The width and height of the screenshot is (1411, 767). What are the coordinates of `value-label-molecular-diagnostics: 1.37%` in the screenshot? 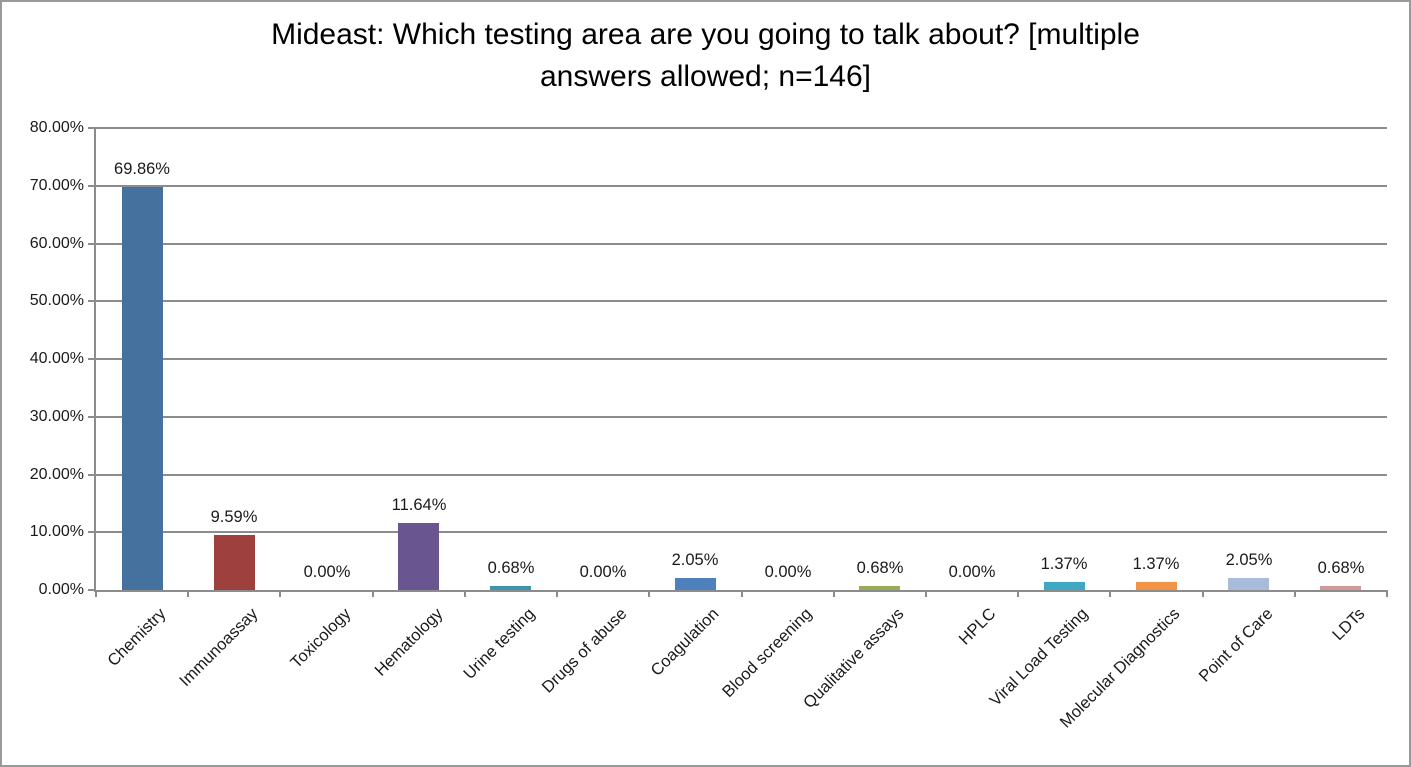 It's located at (1156, 564).